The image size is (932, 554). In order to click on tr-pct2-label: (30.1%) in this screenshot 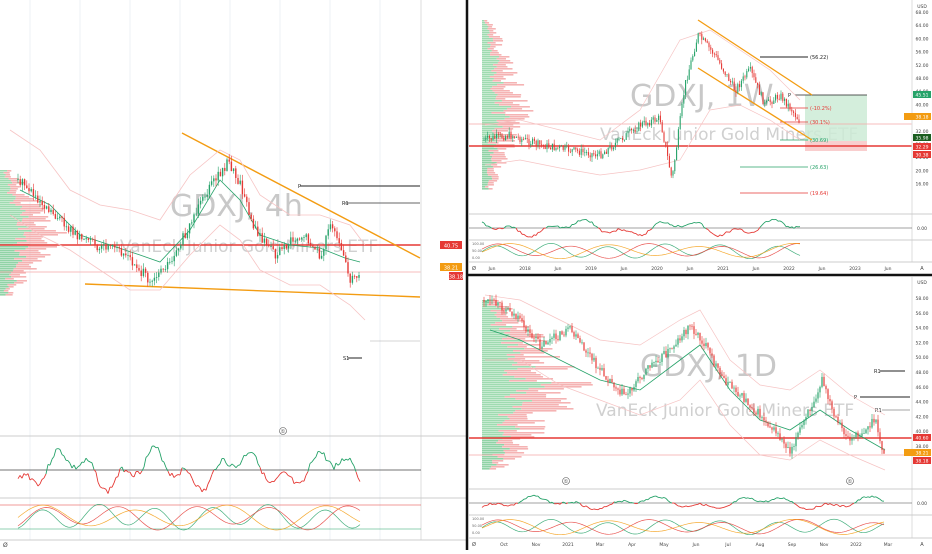, I will do `click(820, 123)`.